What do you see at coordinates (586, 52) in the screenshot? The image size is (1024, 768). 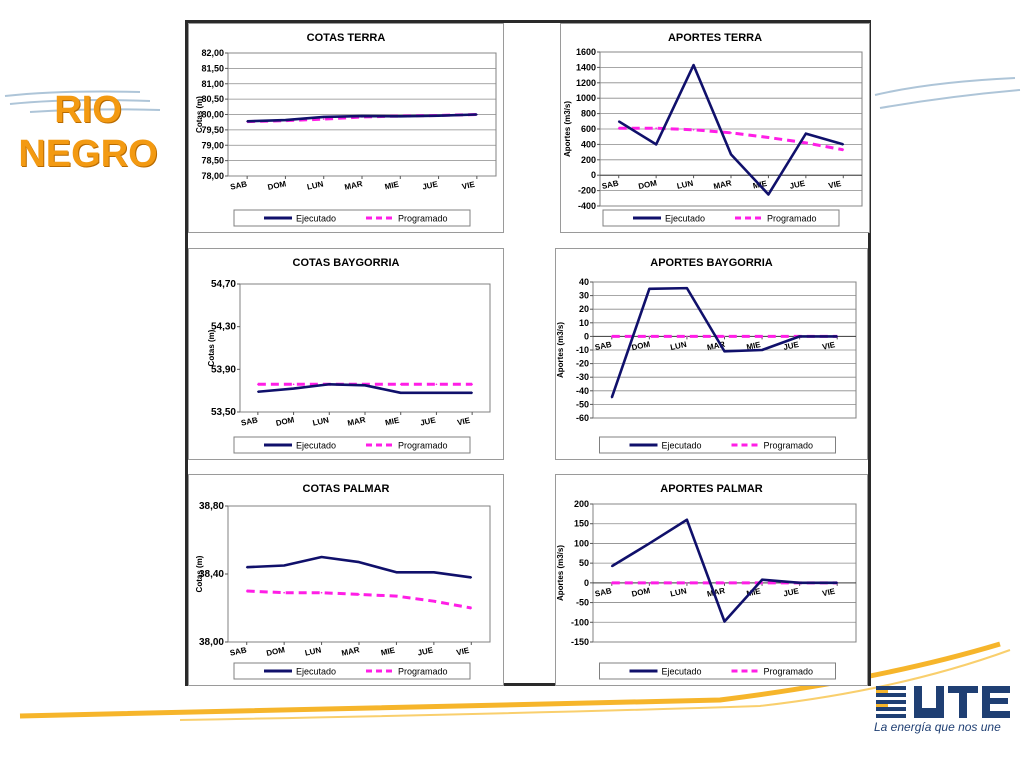 I see `y-tick-label: 1600` at bounding box center [586, 52].